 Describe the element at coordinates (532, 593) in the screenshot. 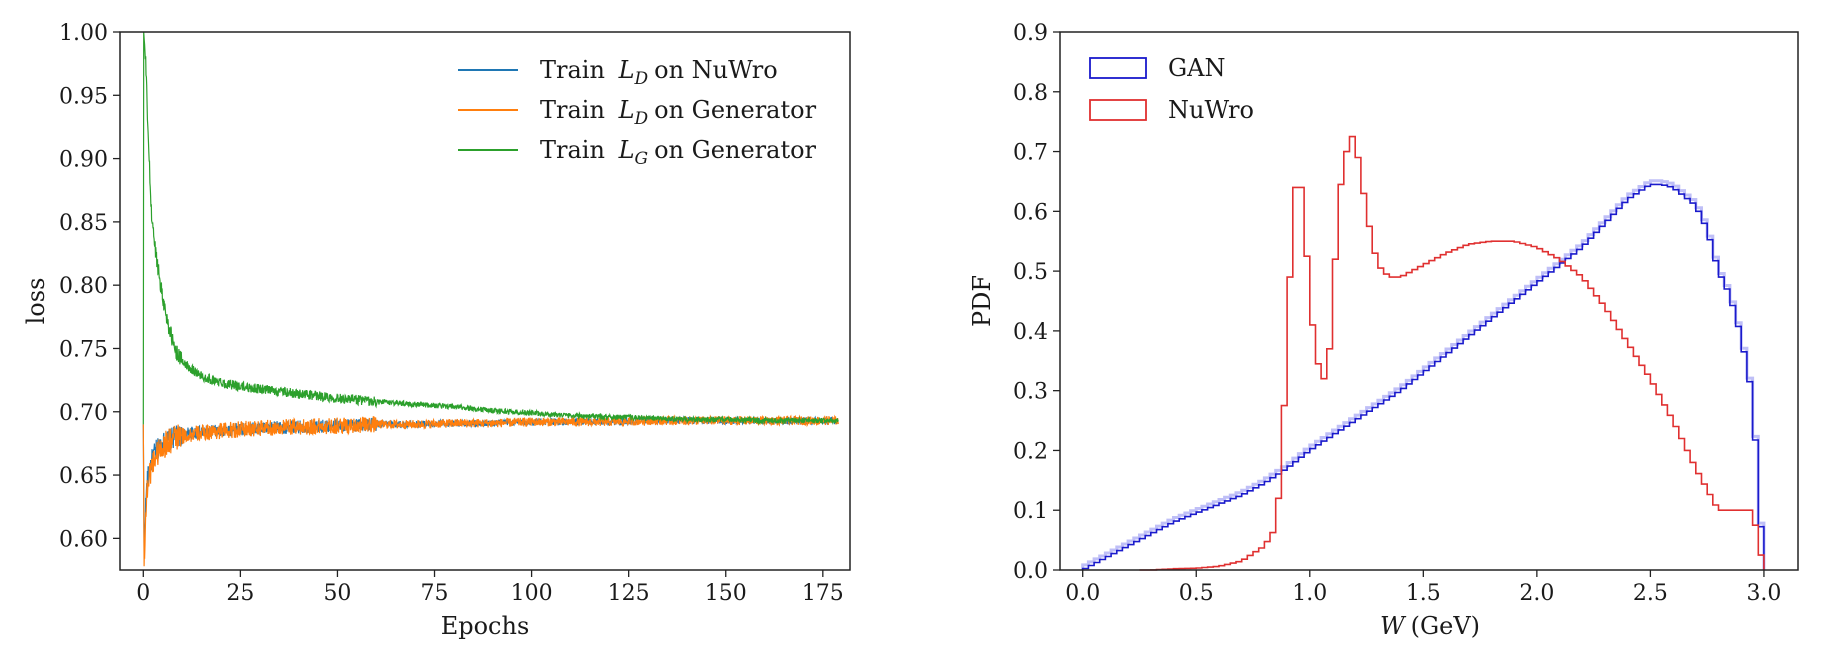

I see `x-tick-label: 100` at that location.